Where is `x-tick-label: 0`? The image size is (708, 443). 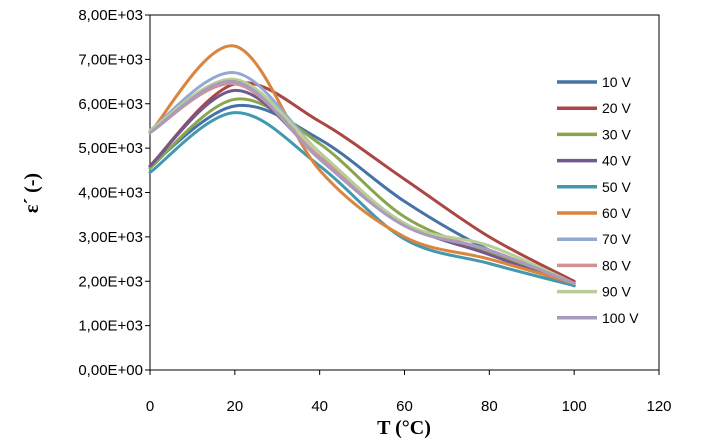 x-tick-label: 0 is located at coordinates (150, 406).